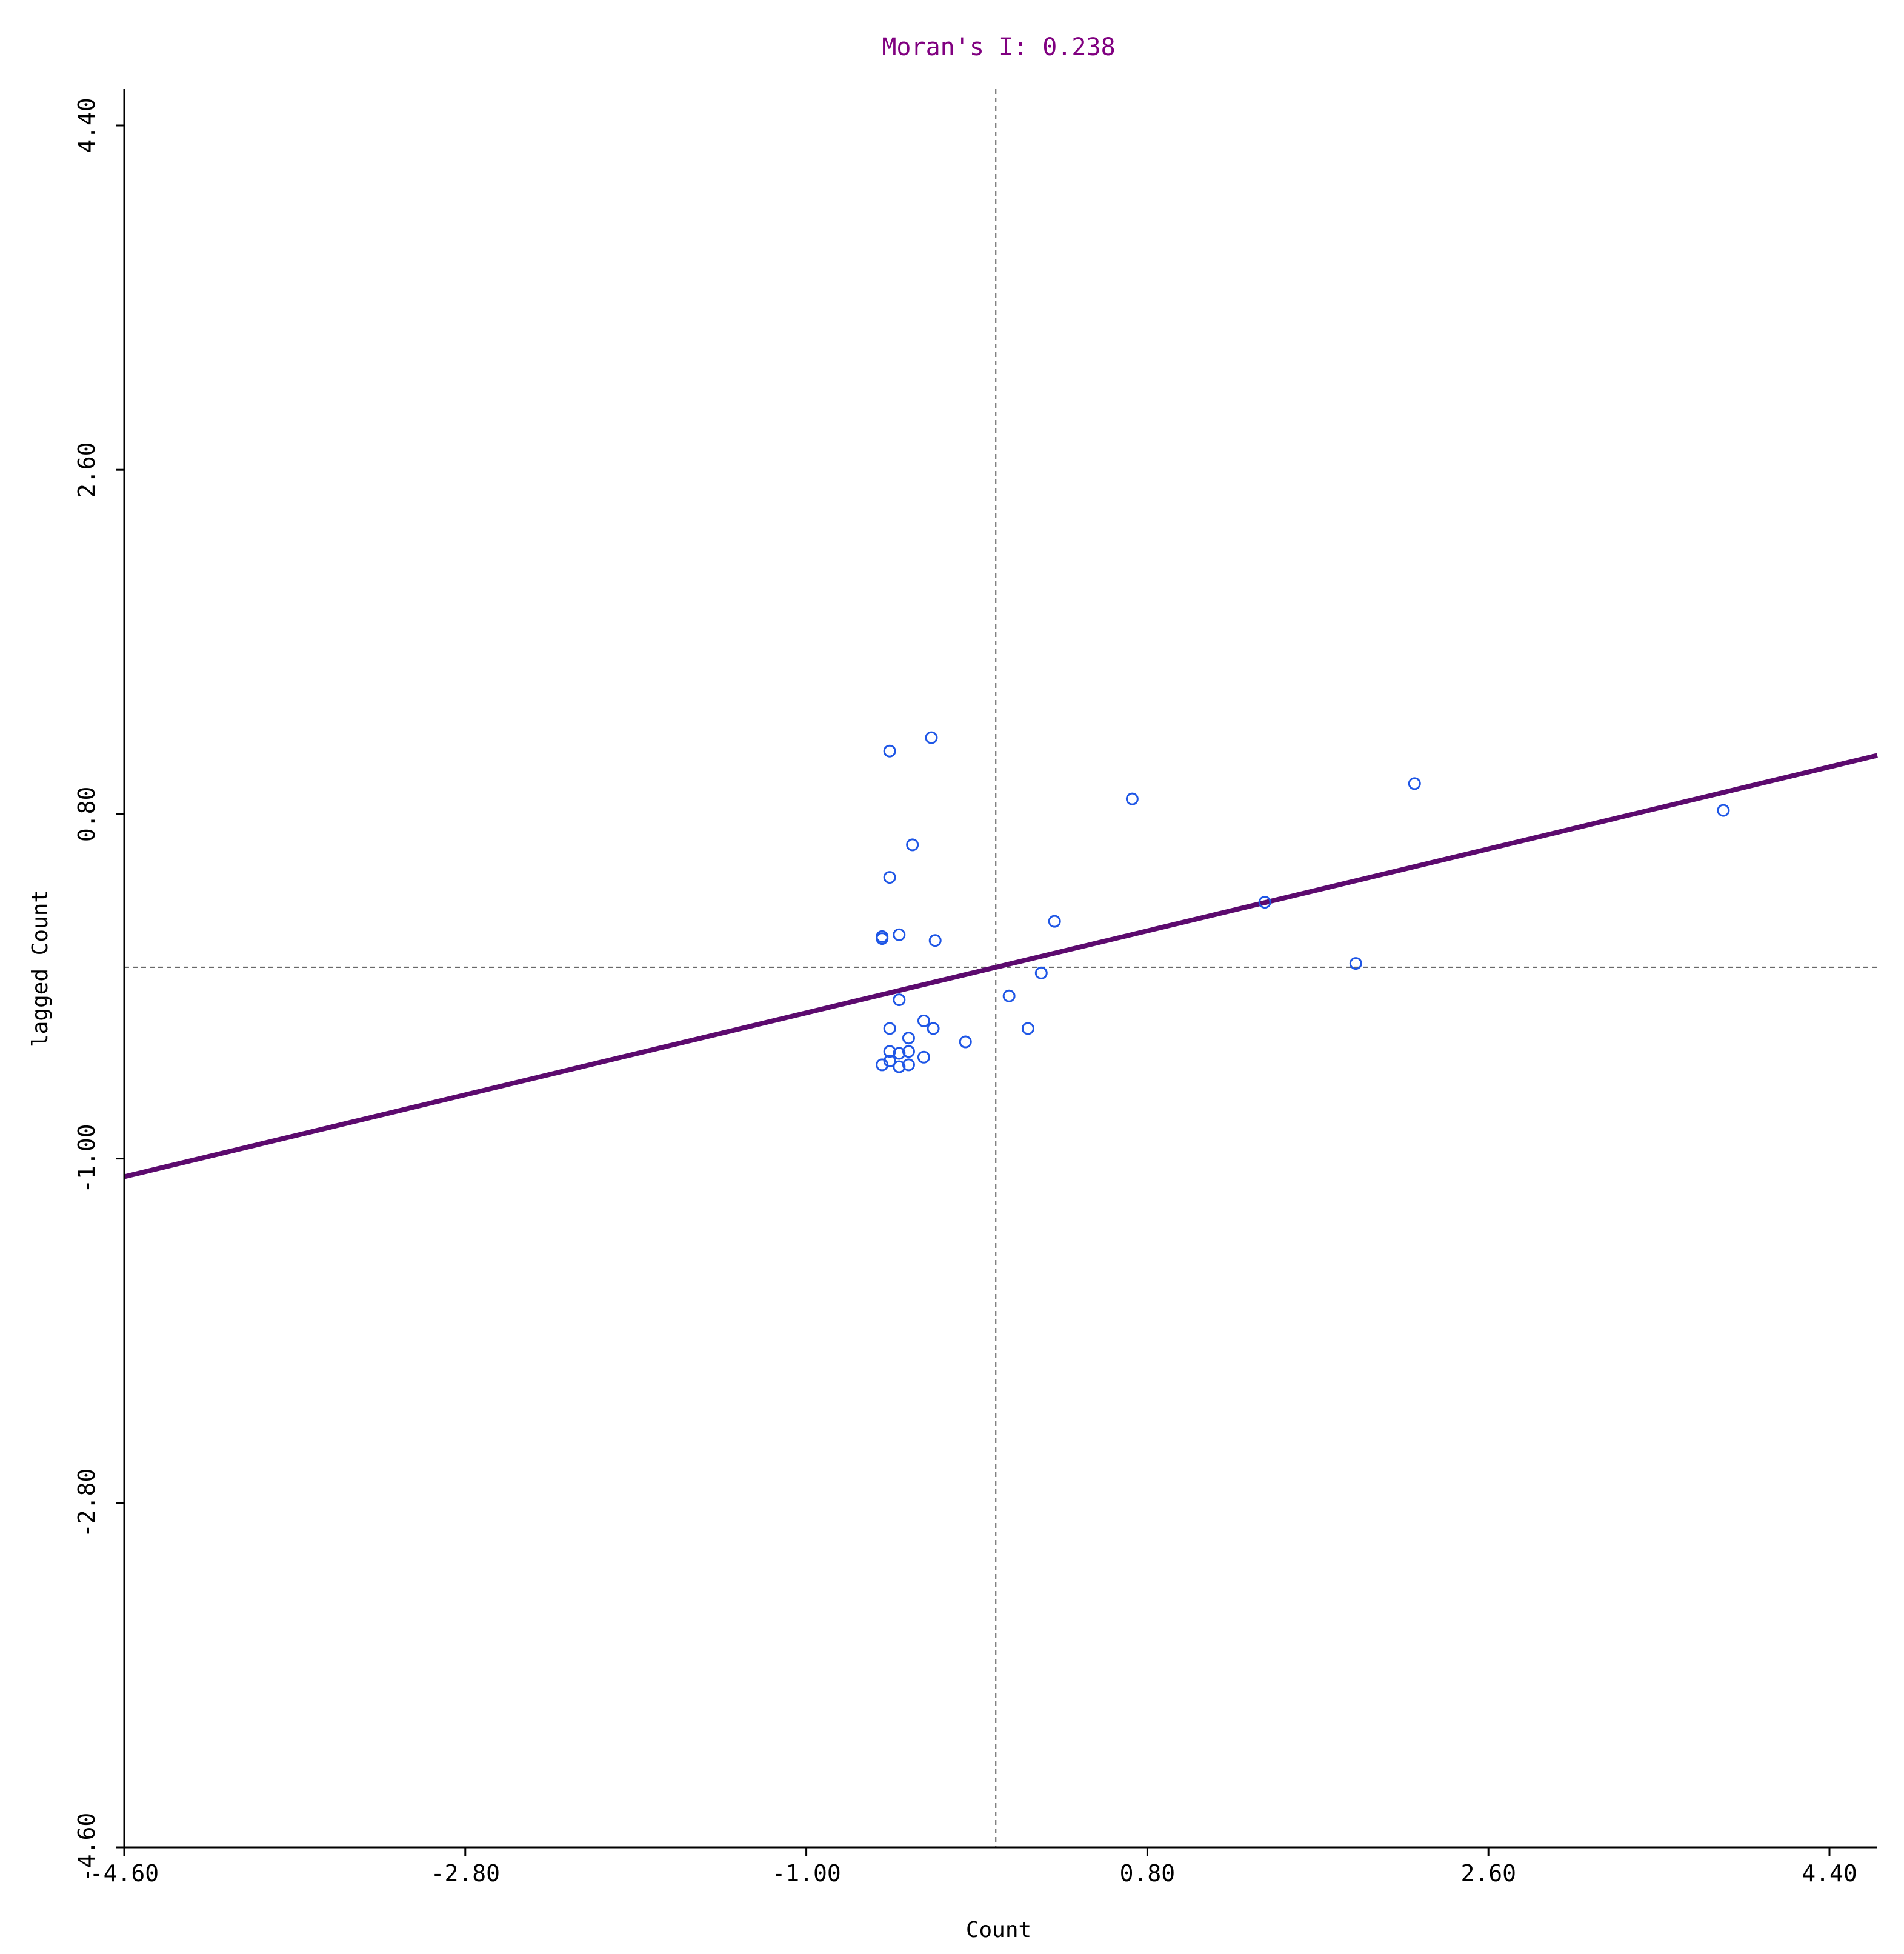 Image resolution: width=1904 pixels, height=1954 pixels. What do you see at coordinates (1148, 1873) in the screenshot?
I see `x-tick-label: 0.80` at bounding box center [1148, 1873].